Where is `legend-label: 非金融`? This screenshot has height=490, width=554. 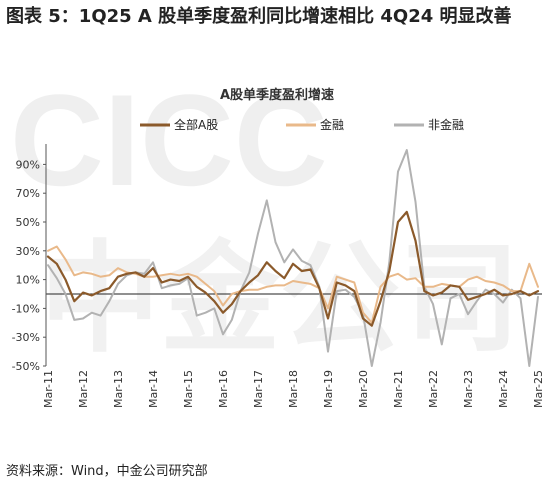
legend-label: 非金融 is located at coordinates (446, 124).